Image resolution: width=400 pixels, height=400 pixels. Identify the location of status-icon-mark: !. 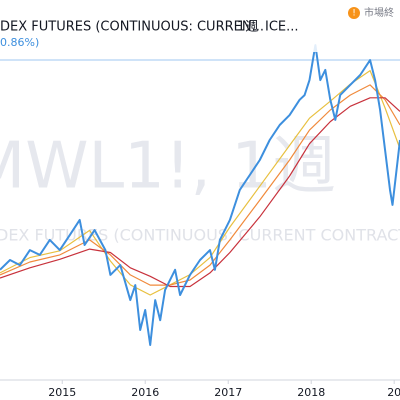
(354, 14).